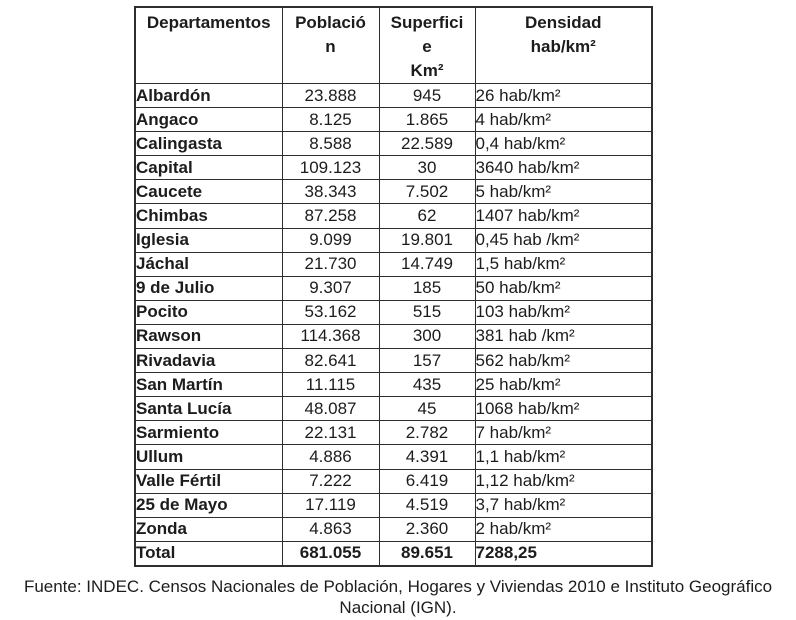  What do you see at coordinates (208, 168) in the screenshot?
I see `department-cell: Capital` at bounding box center [208, 168].